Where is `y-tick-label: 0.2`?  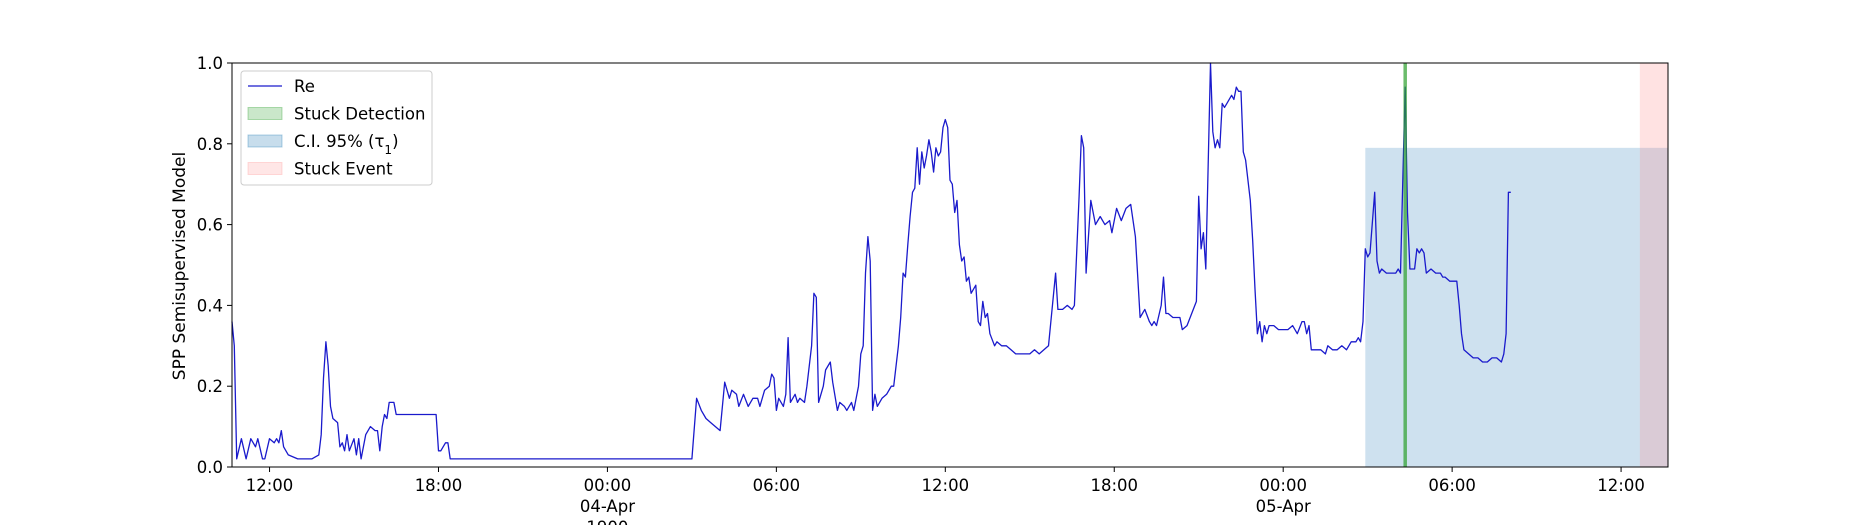
y-tick-label: 0.2 is located at coordinates (210, 386).